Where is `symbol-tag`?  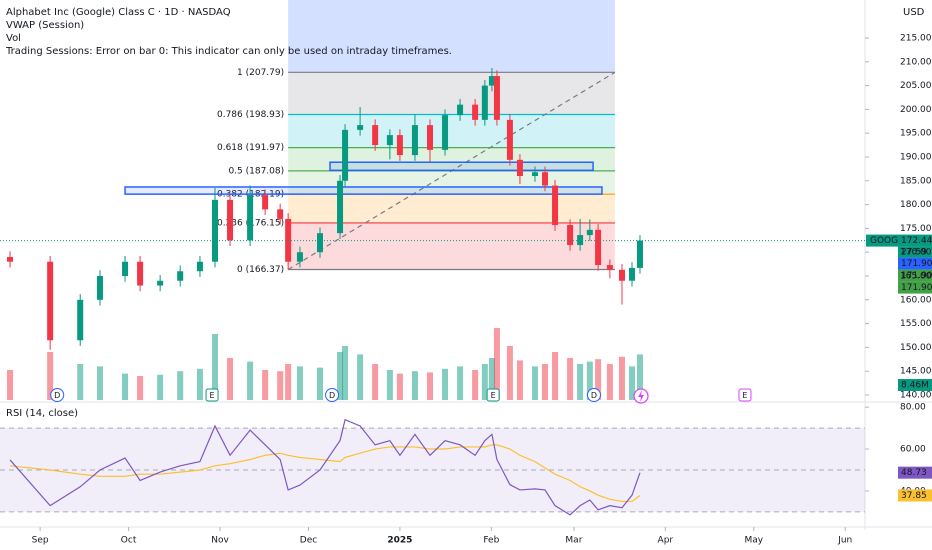
symbol-tag is located at coordinates (882, 240).